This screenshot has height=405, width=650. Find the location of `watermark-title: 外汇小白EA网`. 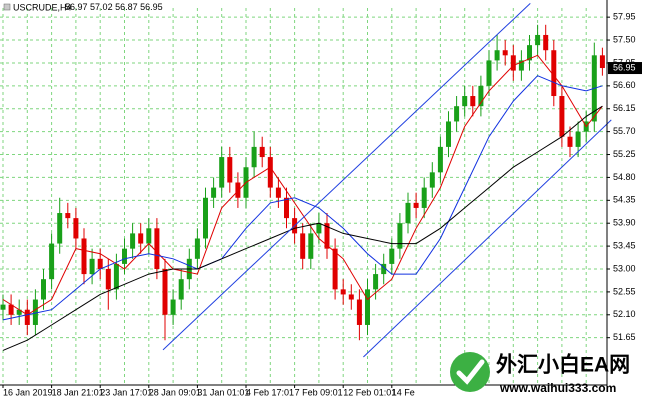

watermark-title: 外汇小白EA网 is located at coordinates (563, 365).